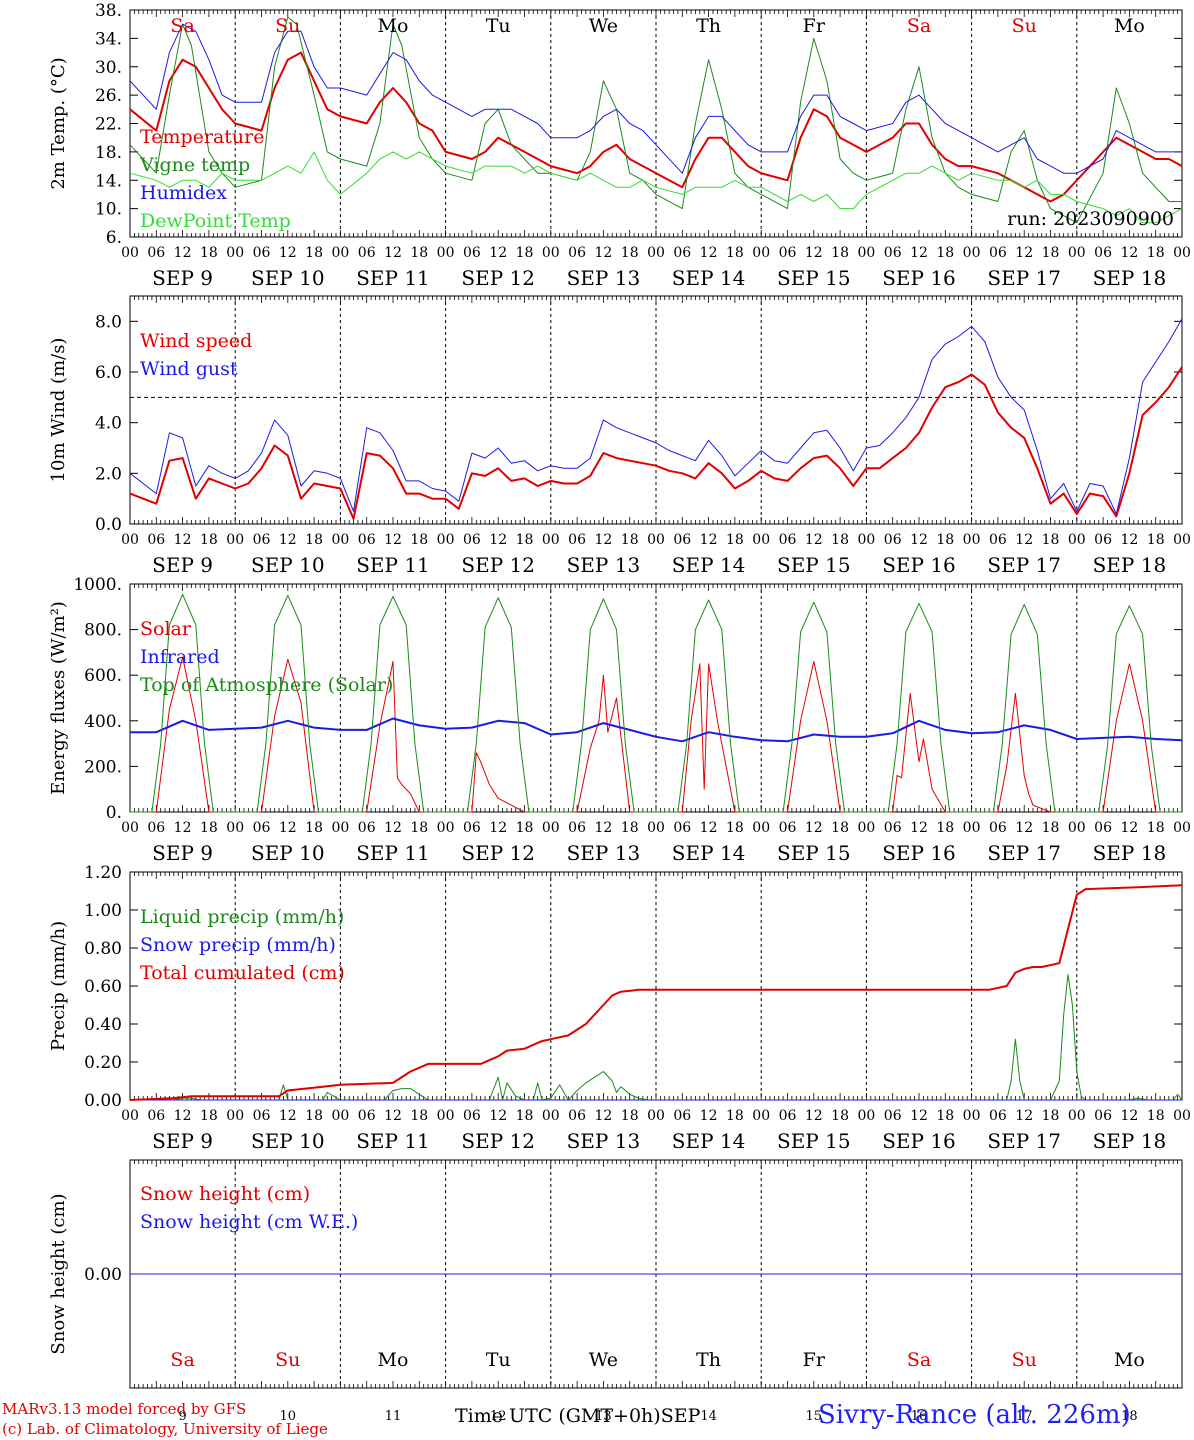 The width and height of the screenshot is (1194, 1440). I want to click on day-number-label: 18, so click(1129, 1416).